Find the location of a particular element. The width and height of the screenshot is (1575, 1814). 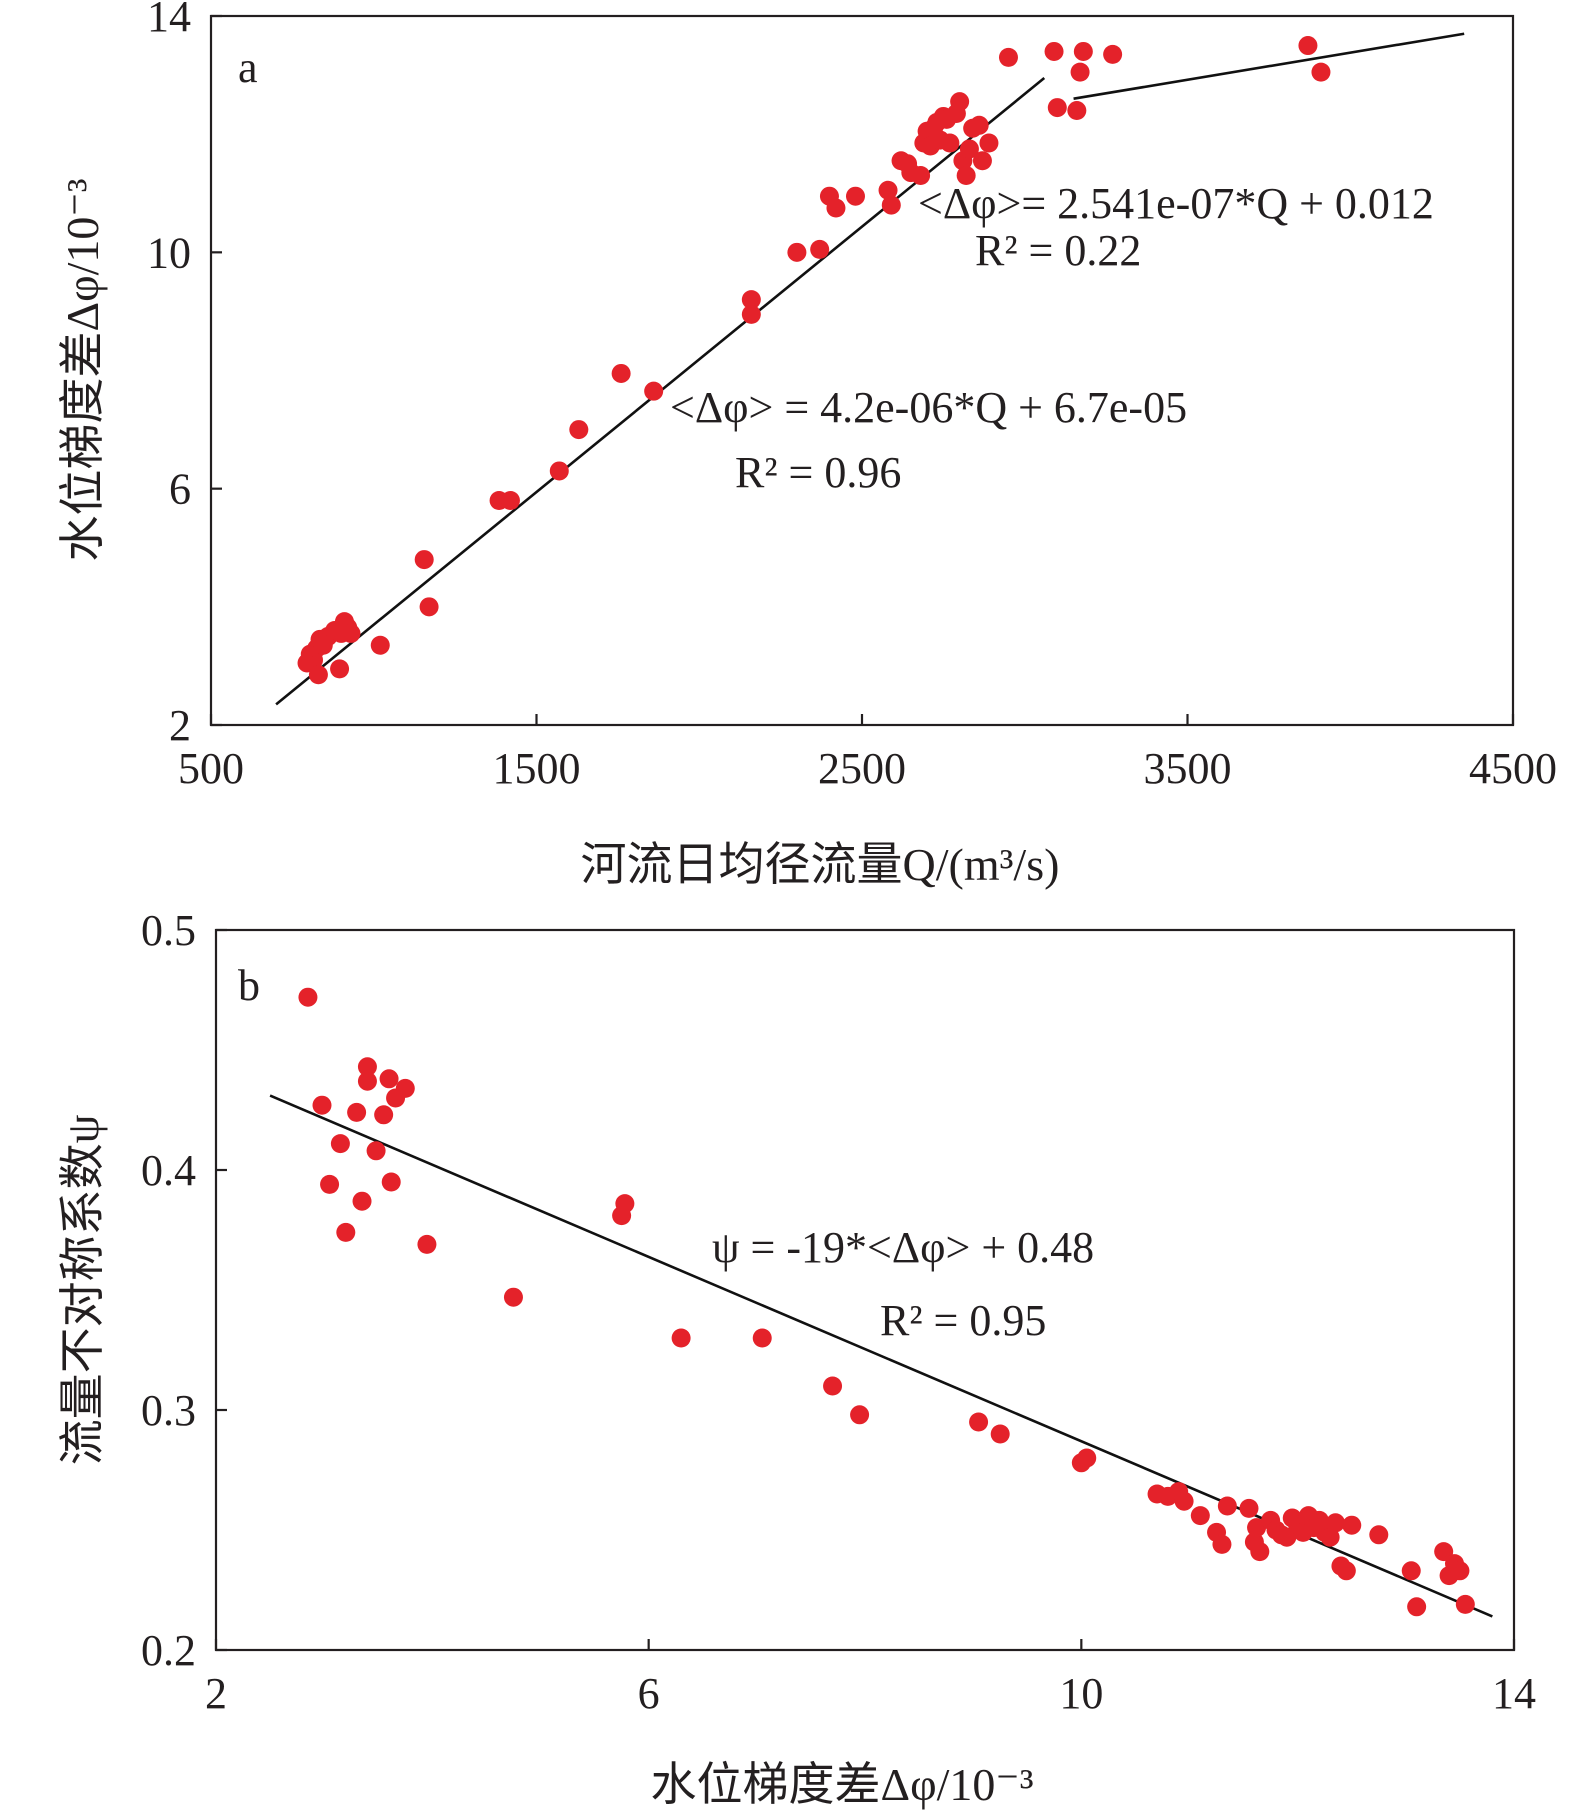

x-axis-ticks-a: 500 1500 2500 3500 4500 is located at coordinates (867, 753).